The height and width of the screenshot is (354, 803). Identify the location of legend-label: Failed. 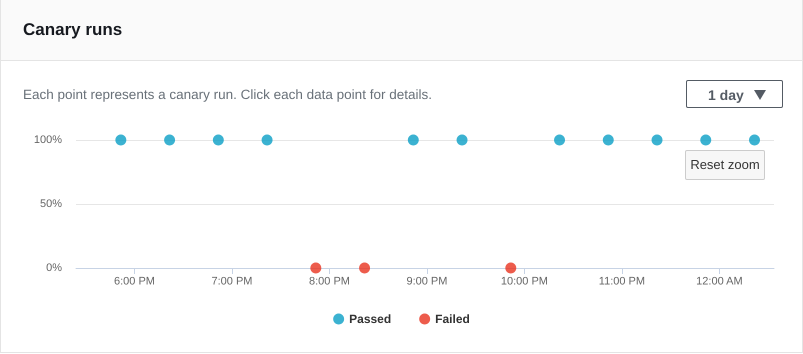
(452, 319).